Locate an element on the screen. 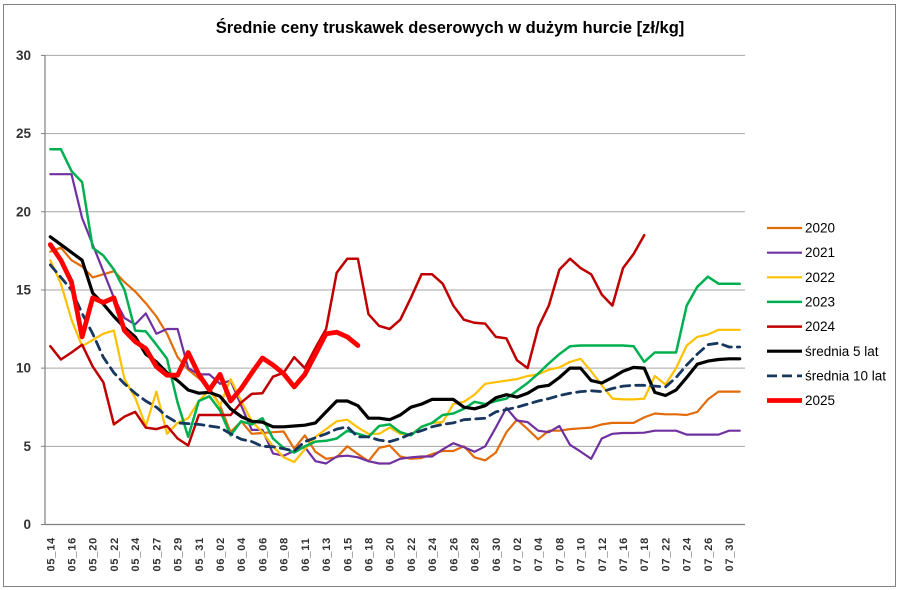 Image resolution: width=900 pixels, height=590 pixels. svg-text: 2022 is located at coordinates (820, 277).